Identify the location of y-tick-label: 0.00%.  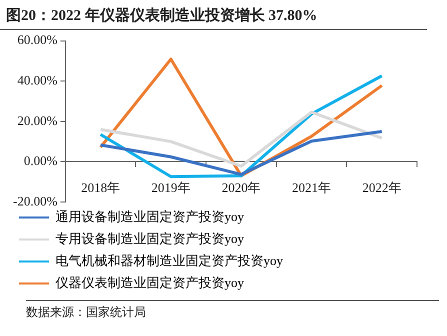
(41, 160).